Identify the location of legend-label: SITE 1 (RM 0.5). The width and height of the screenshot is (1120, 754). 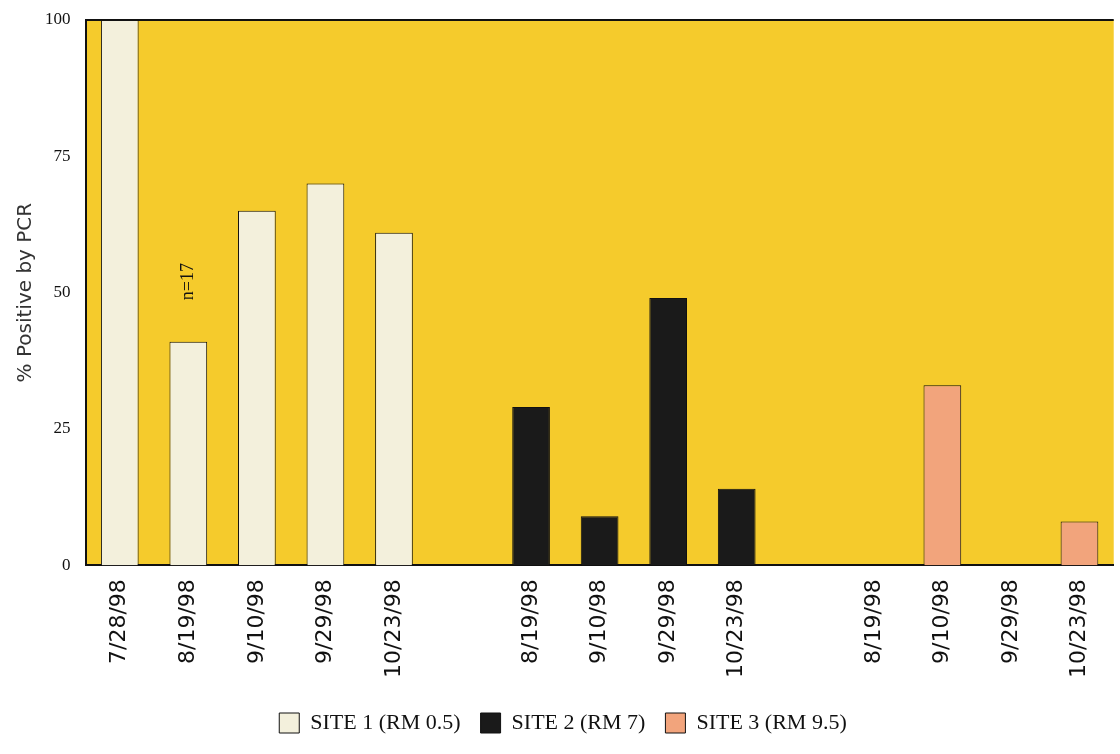
(385, 721).